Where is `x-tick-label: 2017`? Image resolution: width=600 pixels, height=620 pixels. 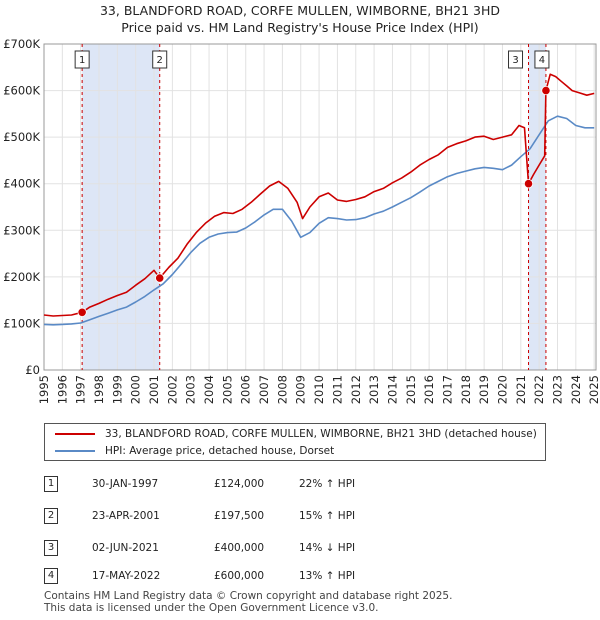
x-tick-label: 2017 is located at coordinates (447, 389).